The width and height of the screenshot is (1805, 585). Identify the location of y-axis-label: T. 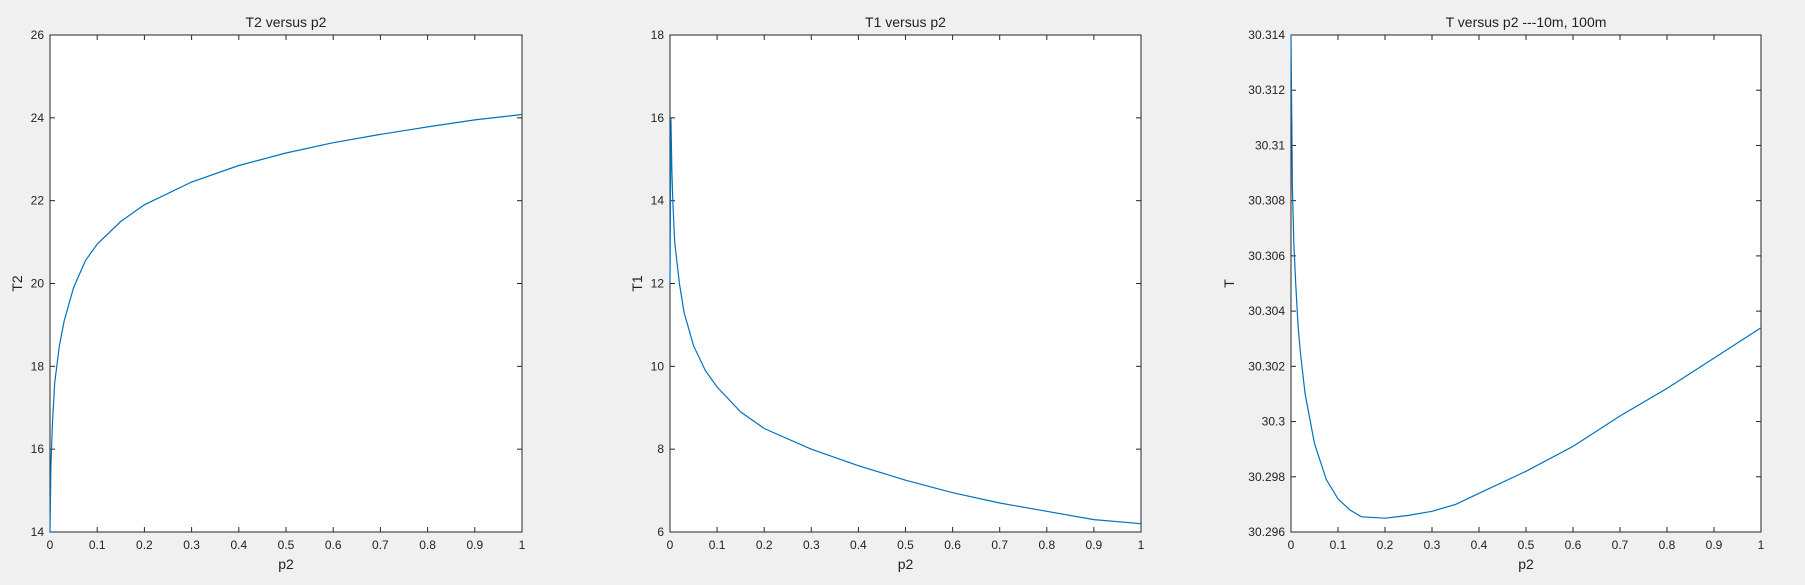
(1229, 283).